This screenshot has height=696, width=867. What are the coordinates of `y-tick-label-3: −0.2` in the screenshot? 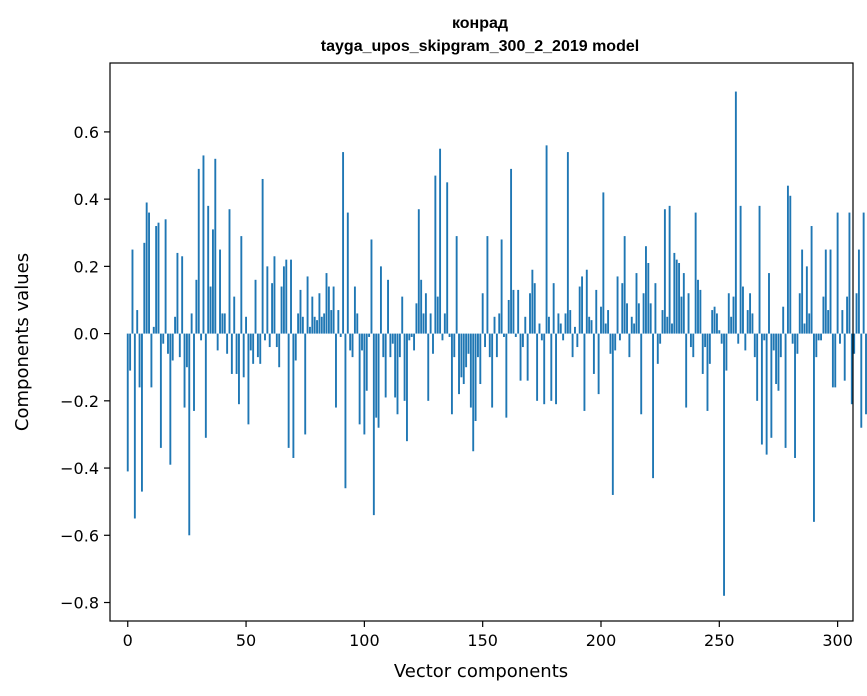 It's located at (79, 401).